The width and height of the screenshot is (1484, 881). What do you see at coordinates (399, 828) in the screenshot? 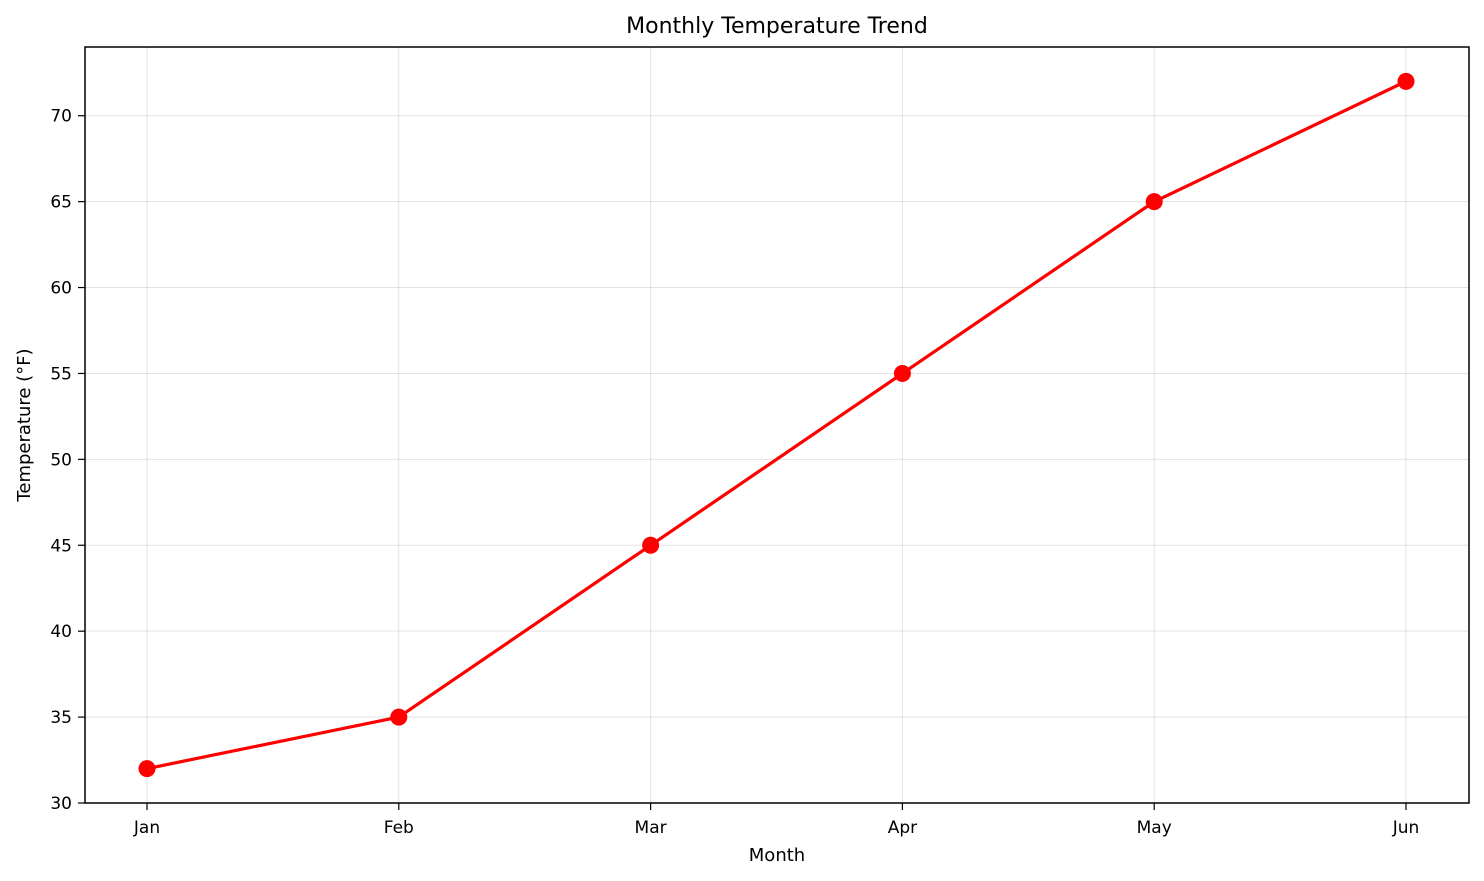
I see `x-tick-label: Feb` at bounding box center [399, 828].